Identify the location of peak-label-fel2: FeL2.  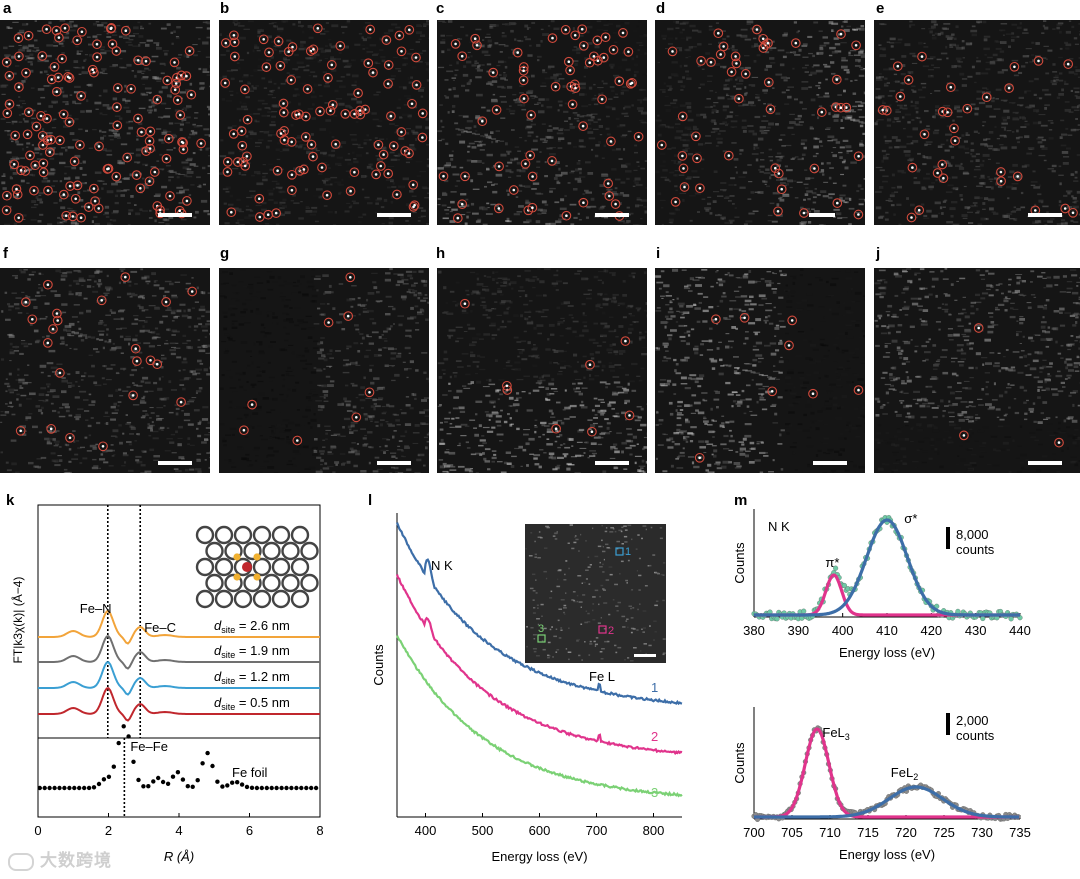
(904, 773).